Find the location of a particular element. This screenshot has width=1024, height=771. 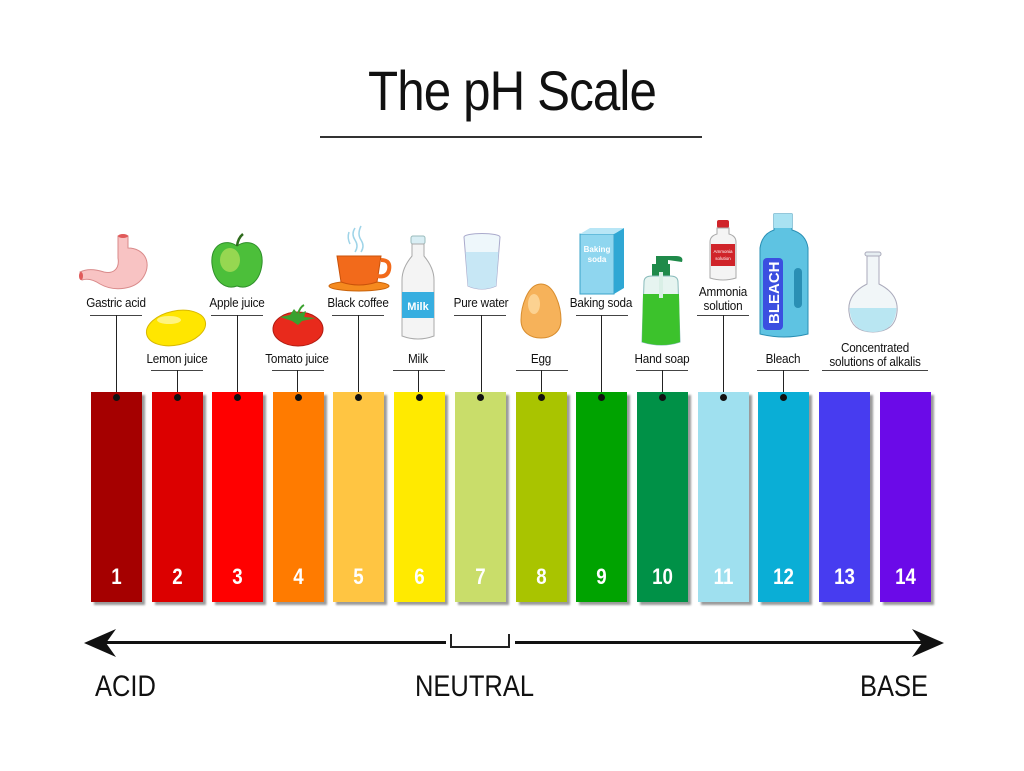

ph-value: 7 is located at coordinates (480, 576).